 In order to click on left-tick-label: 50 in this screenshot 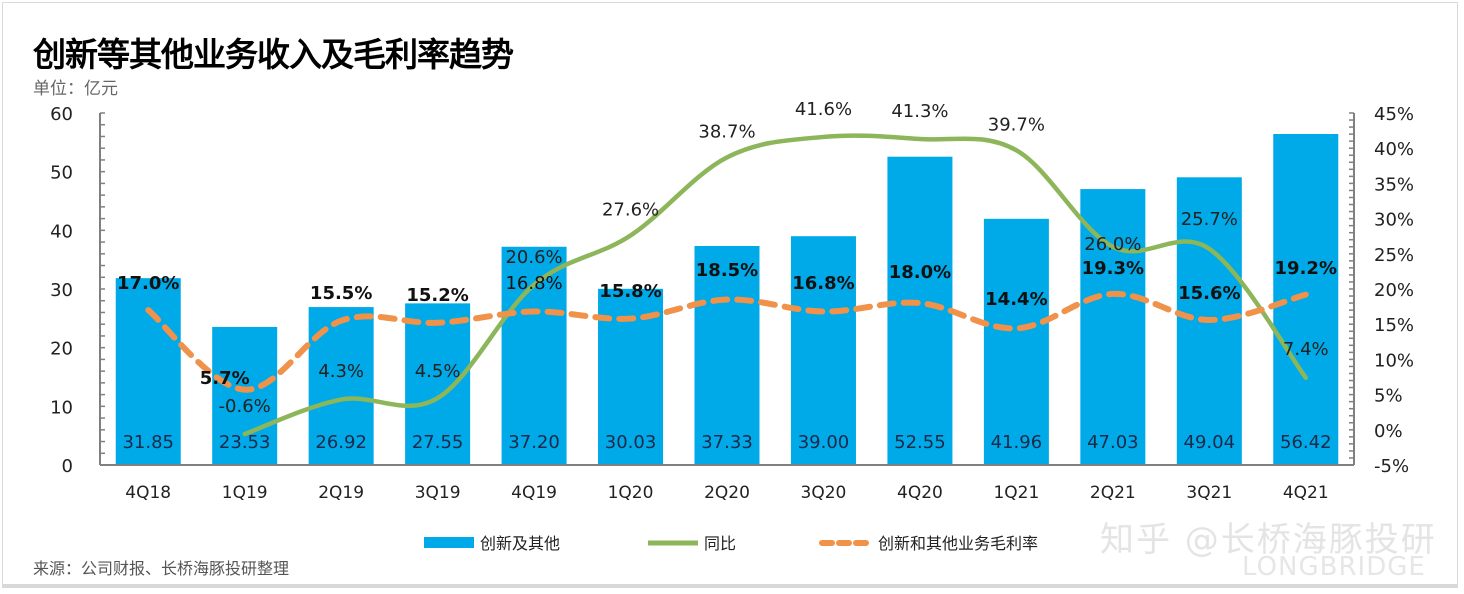, I will do `click(61, 173)`.